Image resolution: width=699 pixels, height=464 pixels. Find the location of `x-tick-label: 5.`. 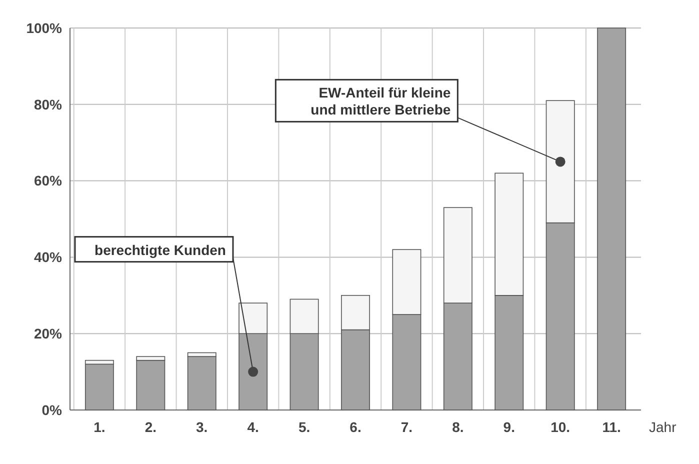

x-tick-label: 5. is located at coordinates (304, 427).